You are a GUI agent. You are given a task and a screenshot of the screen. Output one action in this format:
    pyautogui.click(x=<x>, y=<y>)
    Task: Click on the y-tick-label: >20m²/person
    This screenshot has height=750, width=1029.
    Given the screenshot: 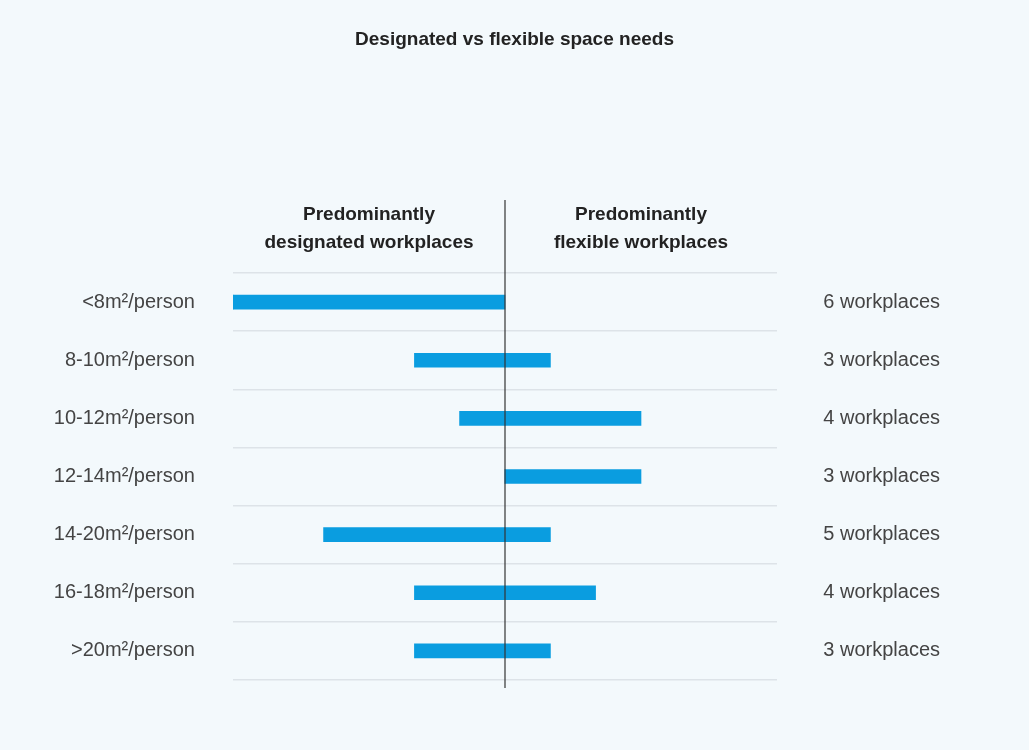 What is the action you would take?
    pyautogui.click(x=133, y=649)
    